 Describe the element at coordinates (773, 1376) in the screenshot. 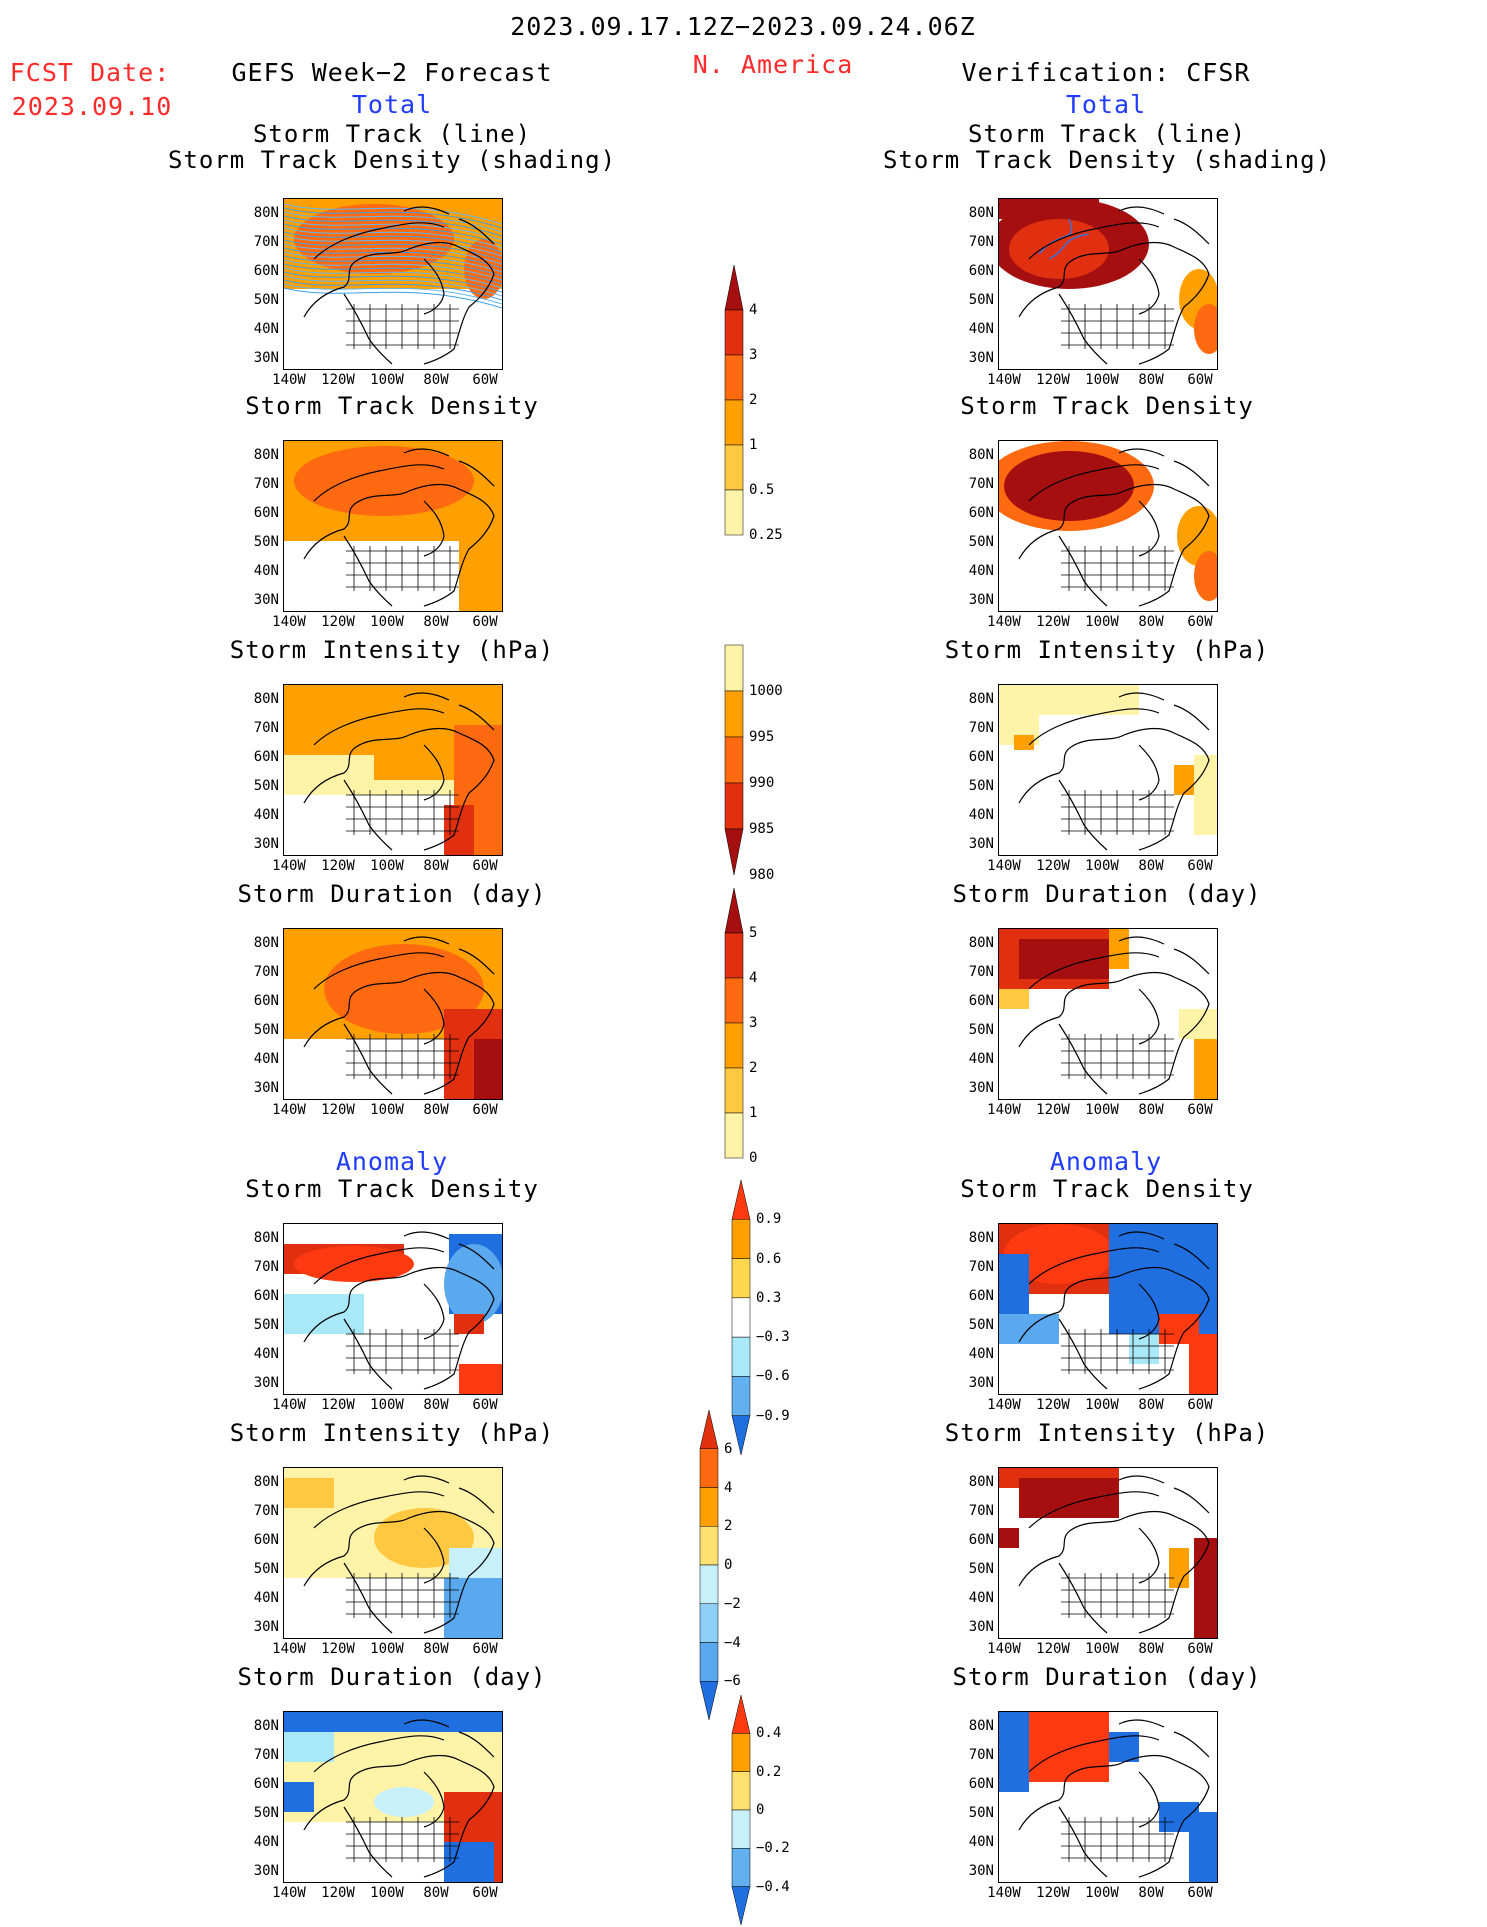

I see `colorbar-label: −0.6` at that location.